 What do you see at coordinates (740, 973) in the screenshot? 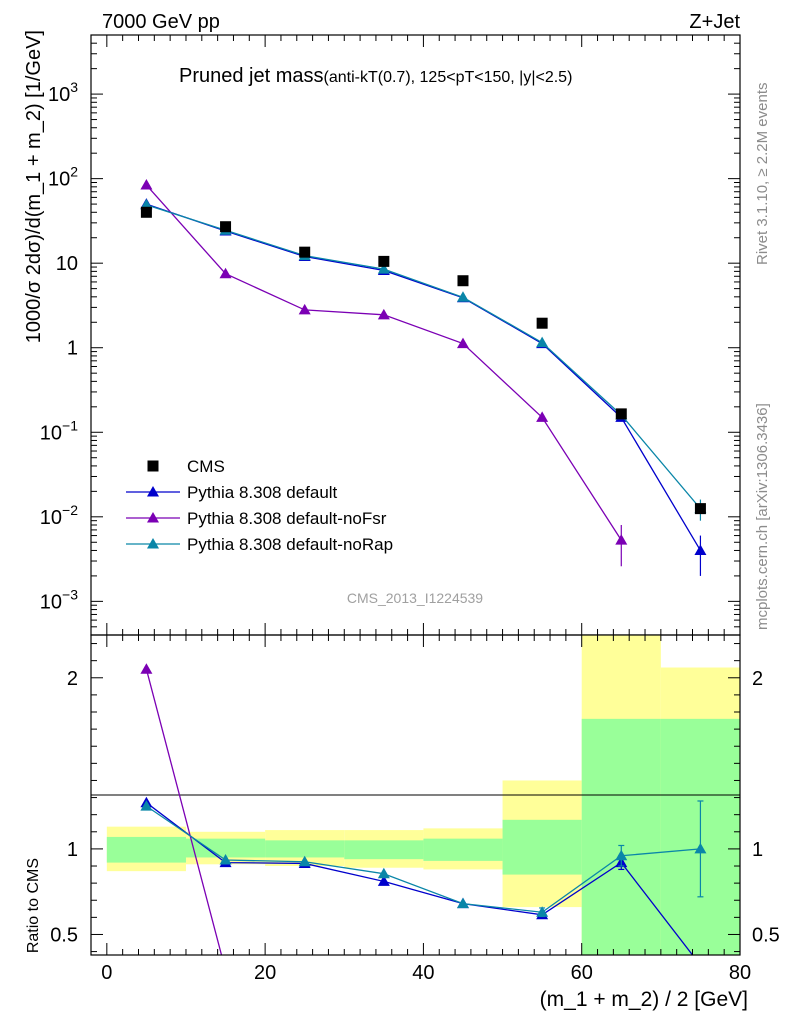
I see `x-tick-label: 80` at bounding box center [740, 973].